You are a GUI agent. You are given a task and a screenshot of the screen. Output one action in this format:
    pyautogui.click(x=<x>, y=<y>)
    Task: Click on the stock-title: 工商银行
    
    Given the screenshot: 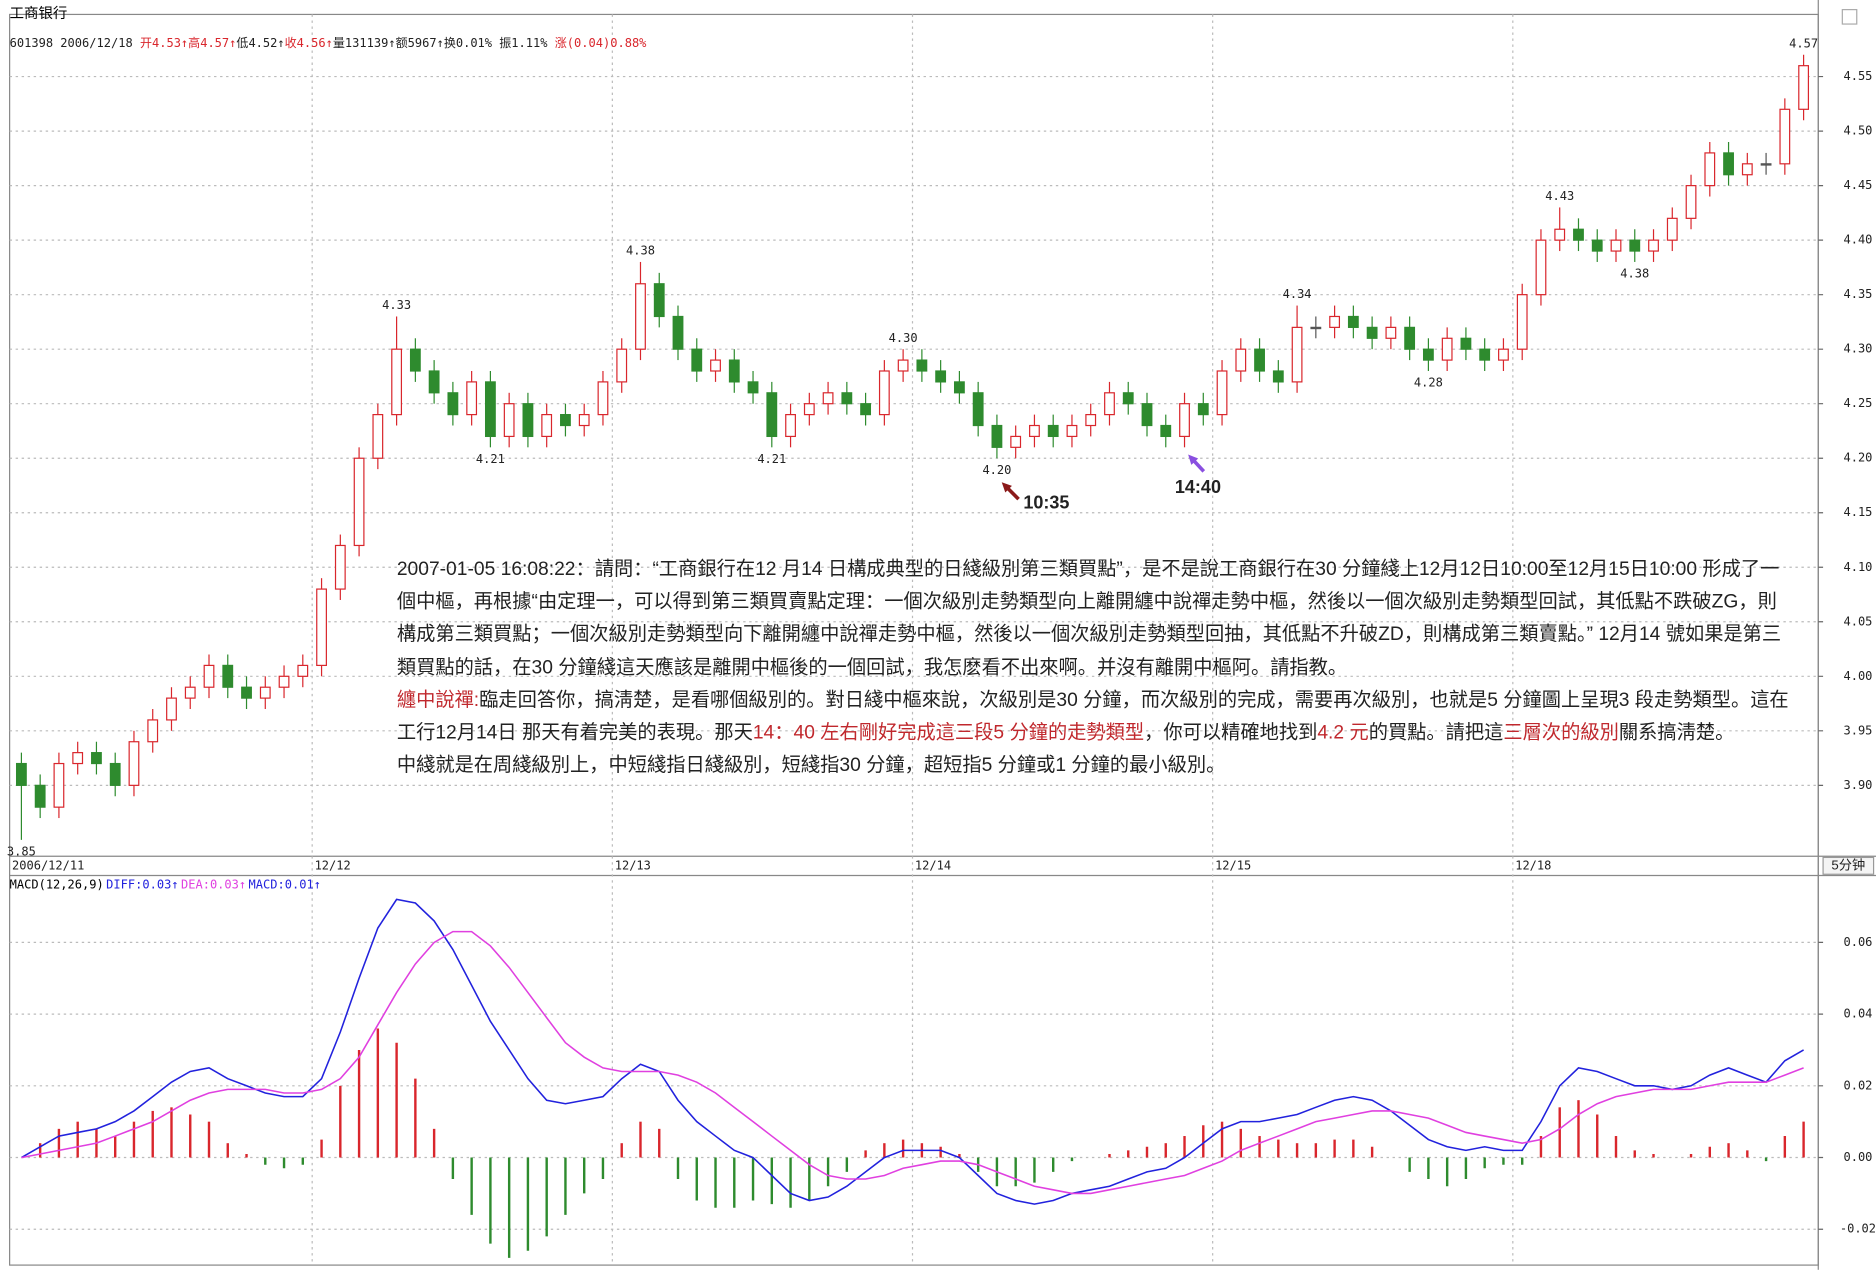 What is the action you would take?
    pyautogui.click(x=38, y=13)
    